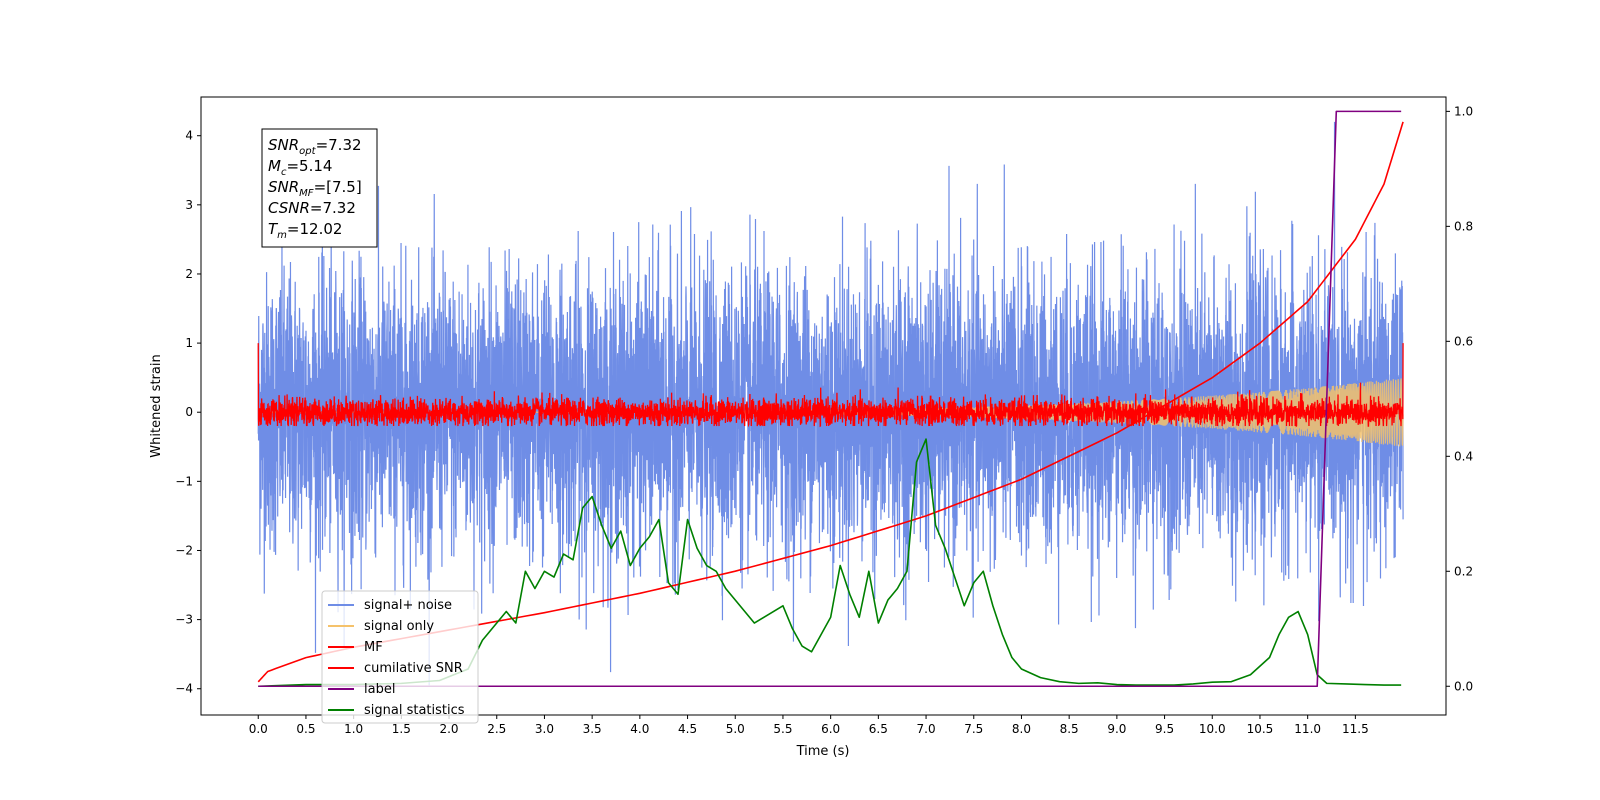 This screenshot has height=800, width=1600. What do you see at coordinates (189, 412) in the screenshot?
I see `y-tick-label: 0` at bounding box center [189, 412].